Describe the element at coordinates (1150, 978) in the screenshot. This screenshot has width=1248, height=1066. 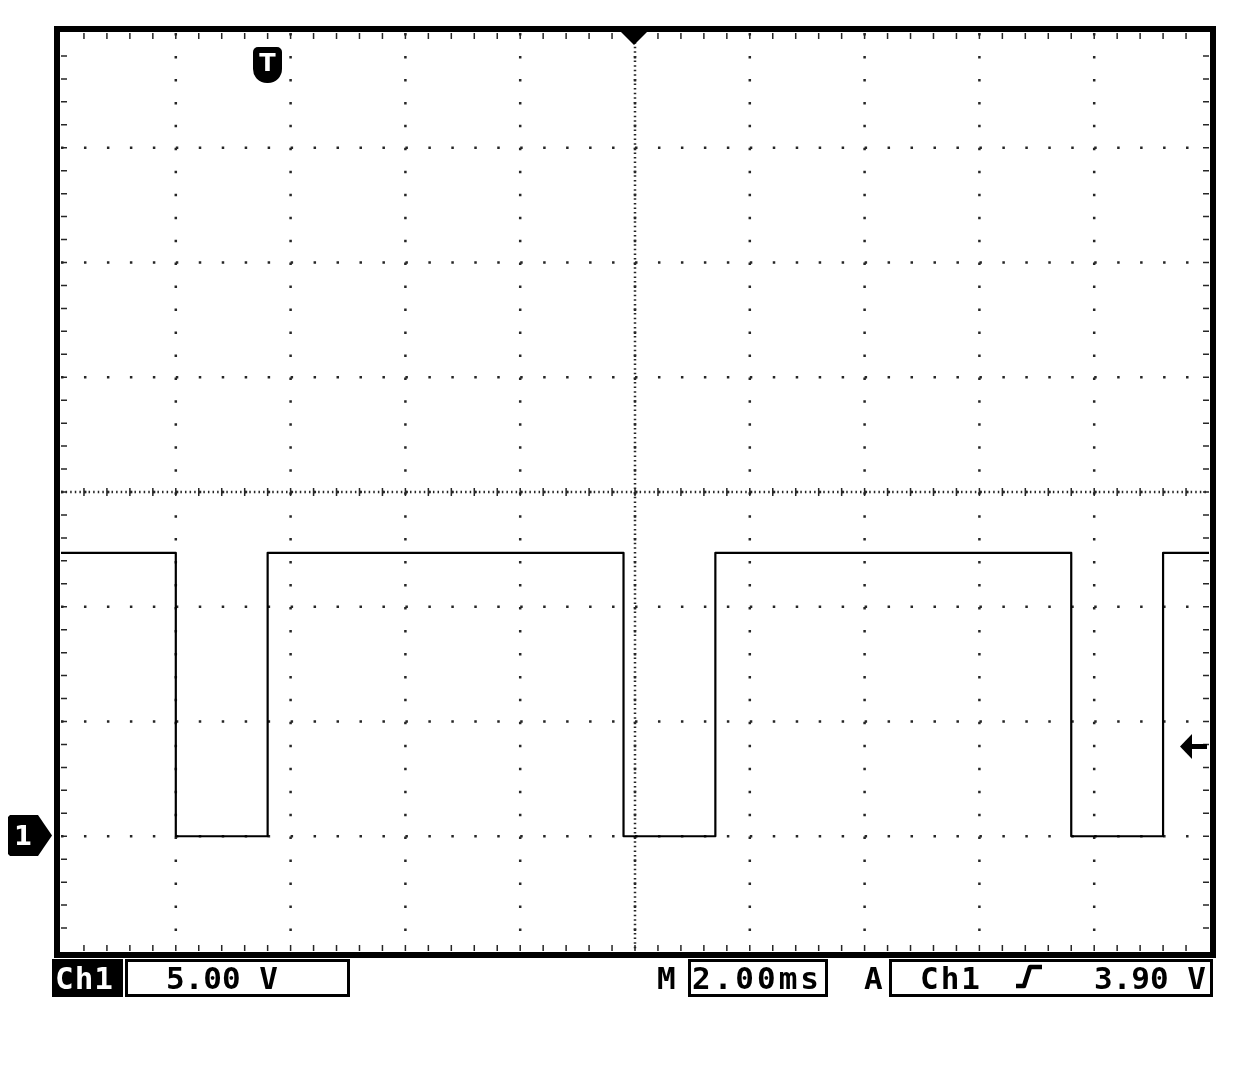
I see `text: 3.90 V` at that location.